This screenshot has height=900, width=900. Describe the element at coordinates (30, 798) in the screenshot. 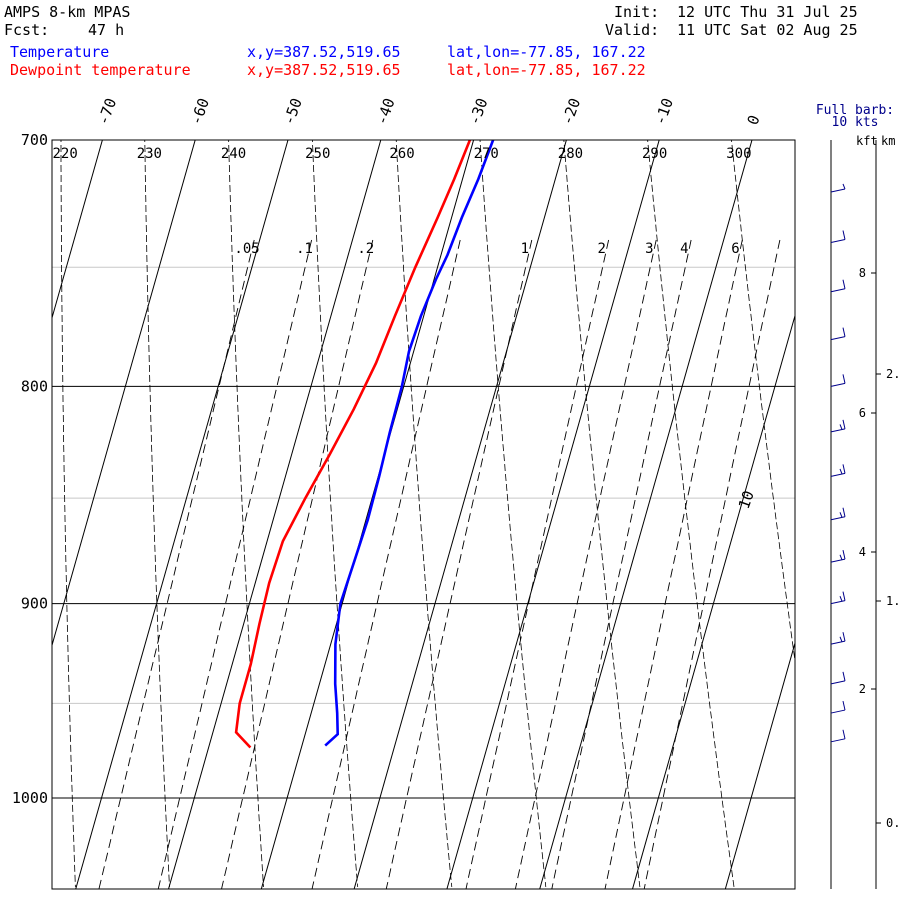

I see `pressure-tick-label: 1000` at that location.